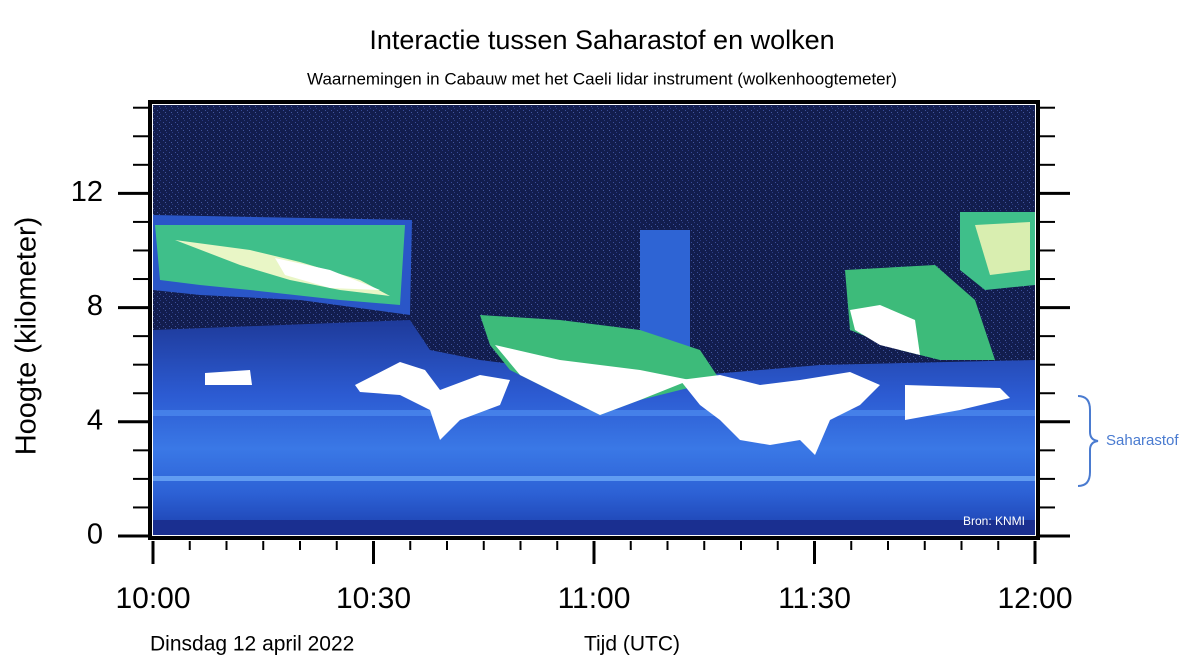  What do you see at coordinates (252, 644) in the screenshot?
I see `date-label: Dinsdag 12 april 2022` at bounding box center [252, 644].